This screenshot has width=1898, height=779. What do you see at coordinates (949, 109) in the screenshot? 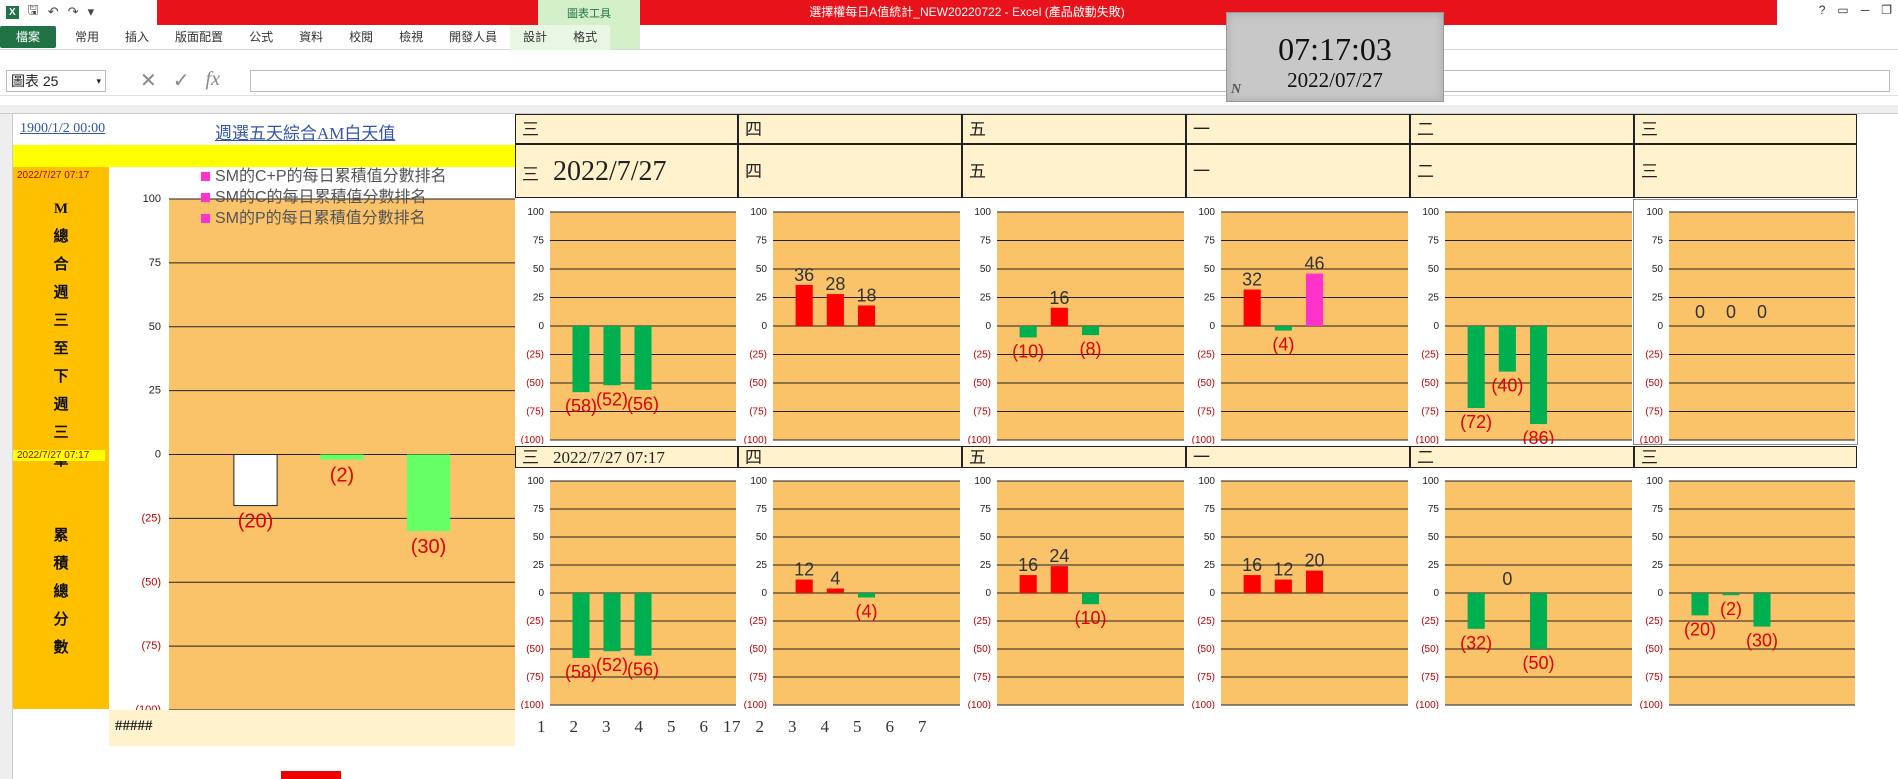
I see `column-headers` at bounding box center [949, 109].